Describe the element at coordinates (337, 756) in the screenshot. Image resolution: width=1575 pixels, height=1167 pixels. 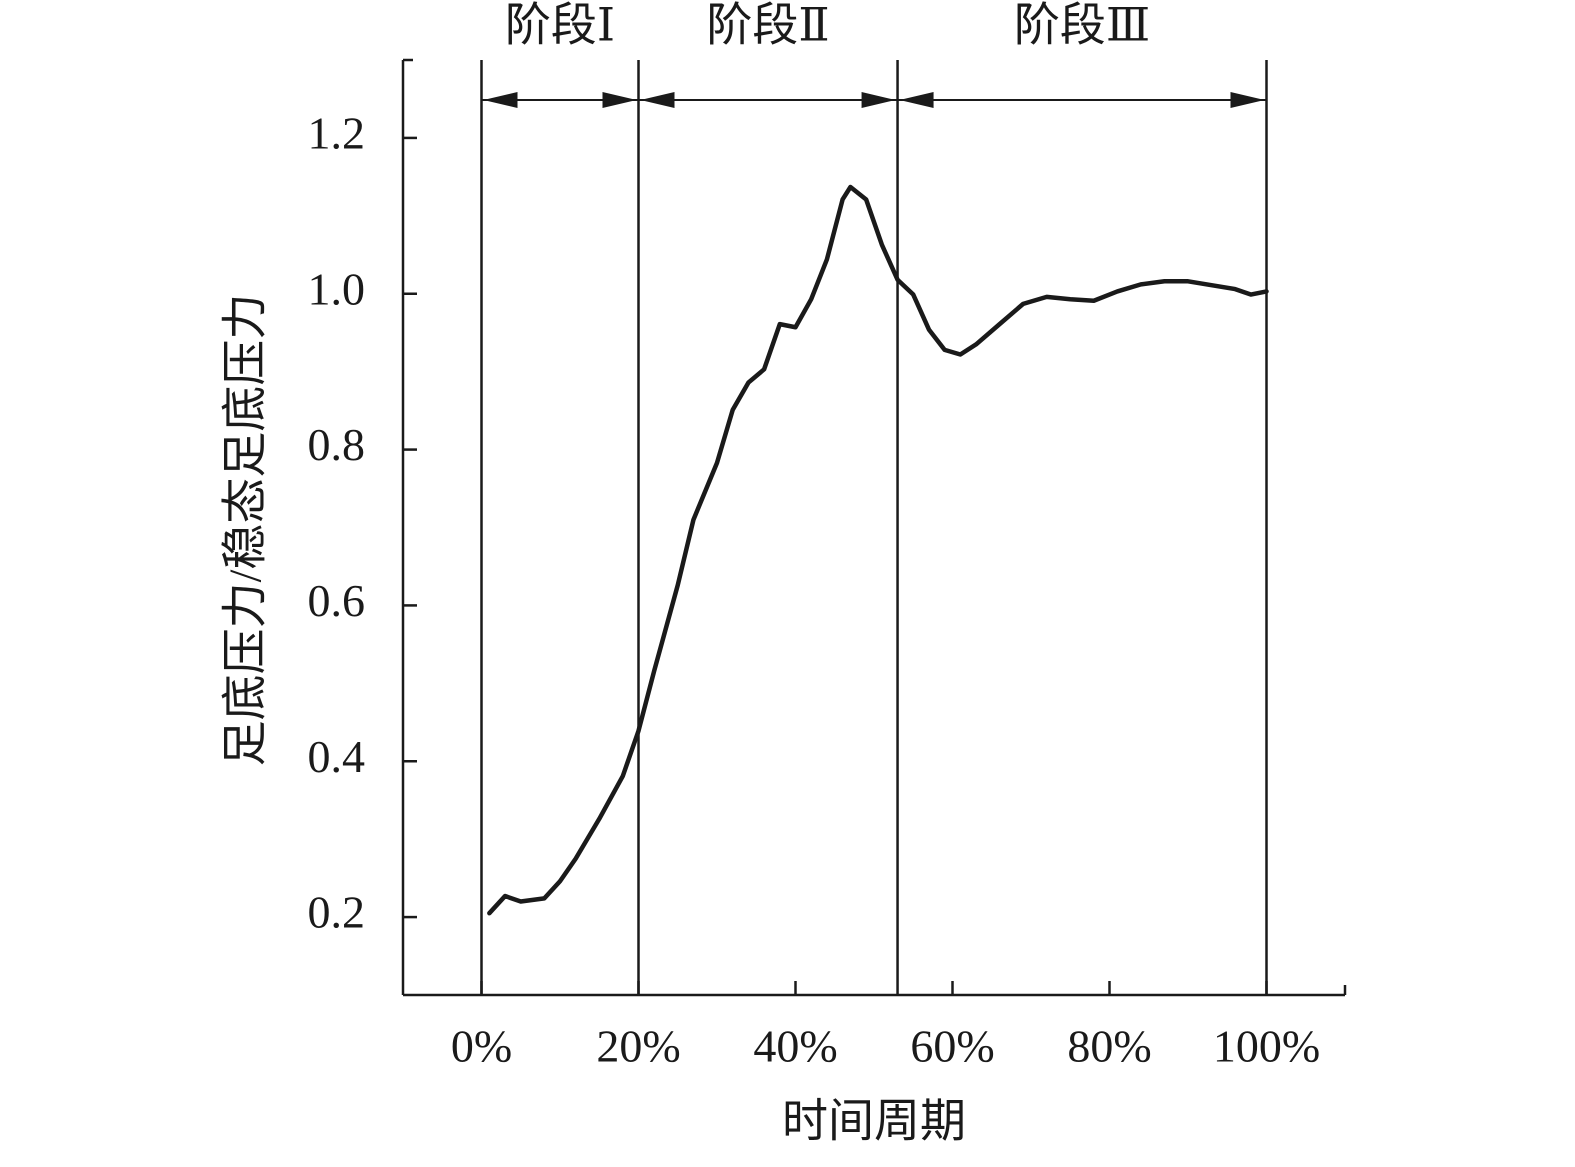
I see `y-tick-label: 0.4` at that location.